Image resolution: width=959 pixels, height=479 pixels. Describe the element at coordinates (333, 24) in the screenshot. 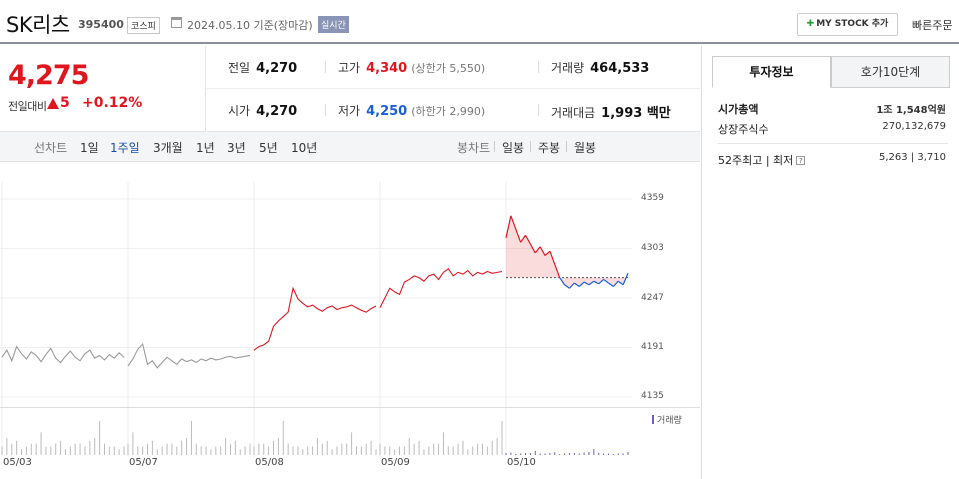

I see `realtime-button: 실시간` at that location.